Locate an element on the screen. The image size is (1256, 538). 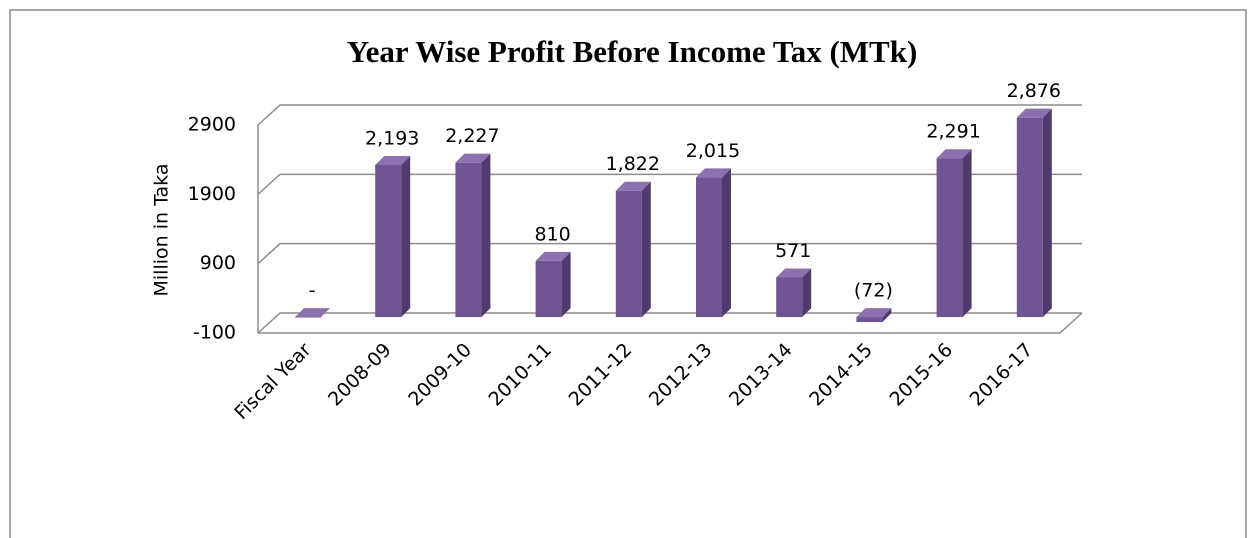
x-tick-label: 2010-11 is located at coordinates (520, 375).